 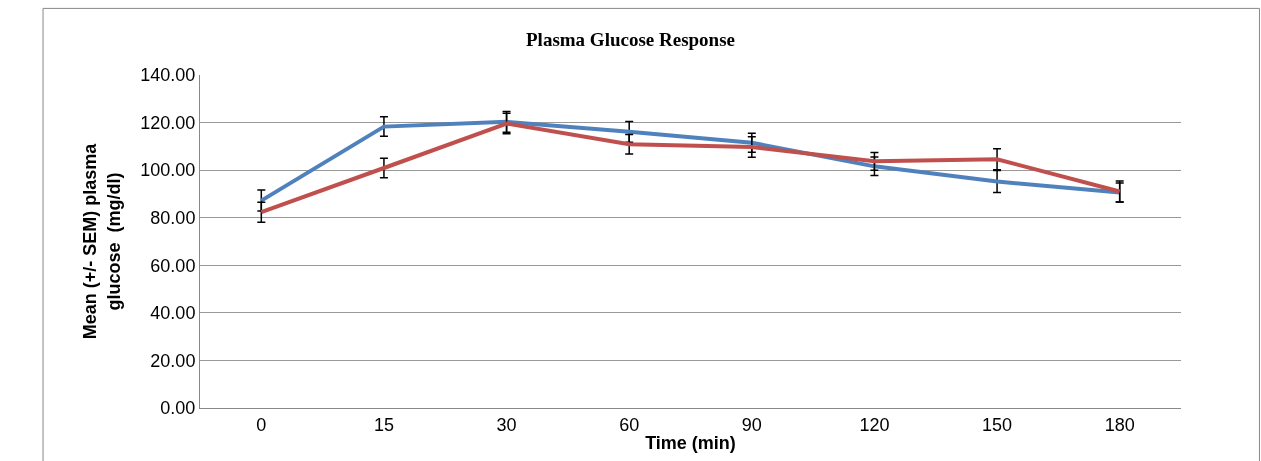 What do you see at coordinates (168, 122) in the screenshot?
I see `y-tick-label: 120.00` at bounding box center [168, 122].